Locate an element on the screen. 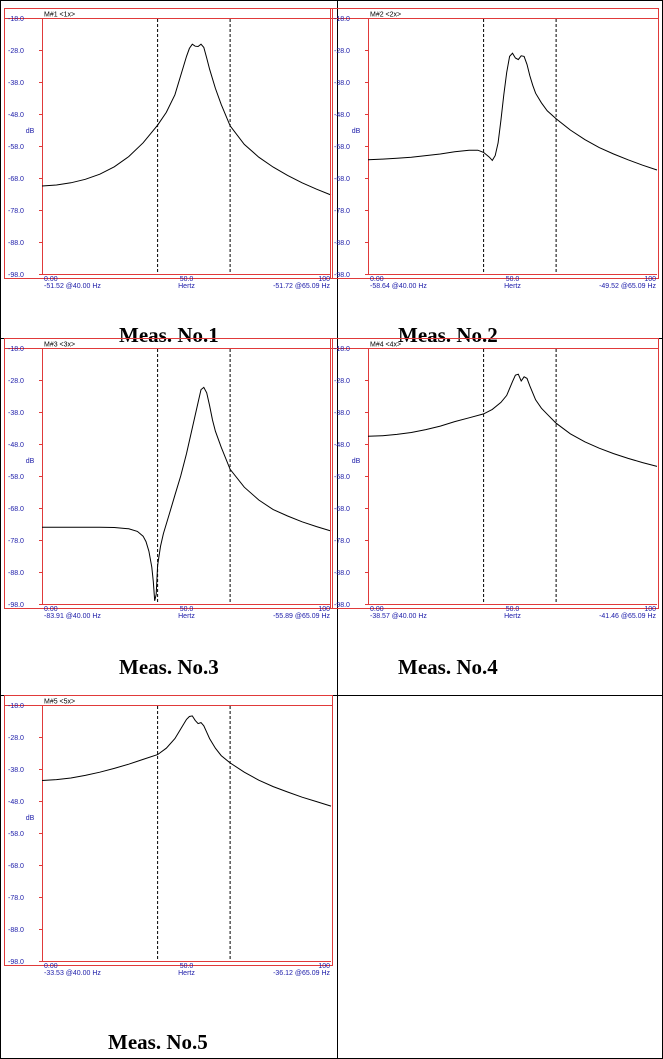 The height and width of the screenshot is (1059, 663). chart-header-label: M#1 <1x> is located at coordinates (59, 15).